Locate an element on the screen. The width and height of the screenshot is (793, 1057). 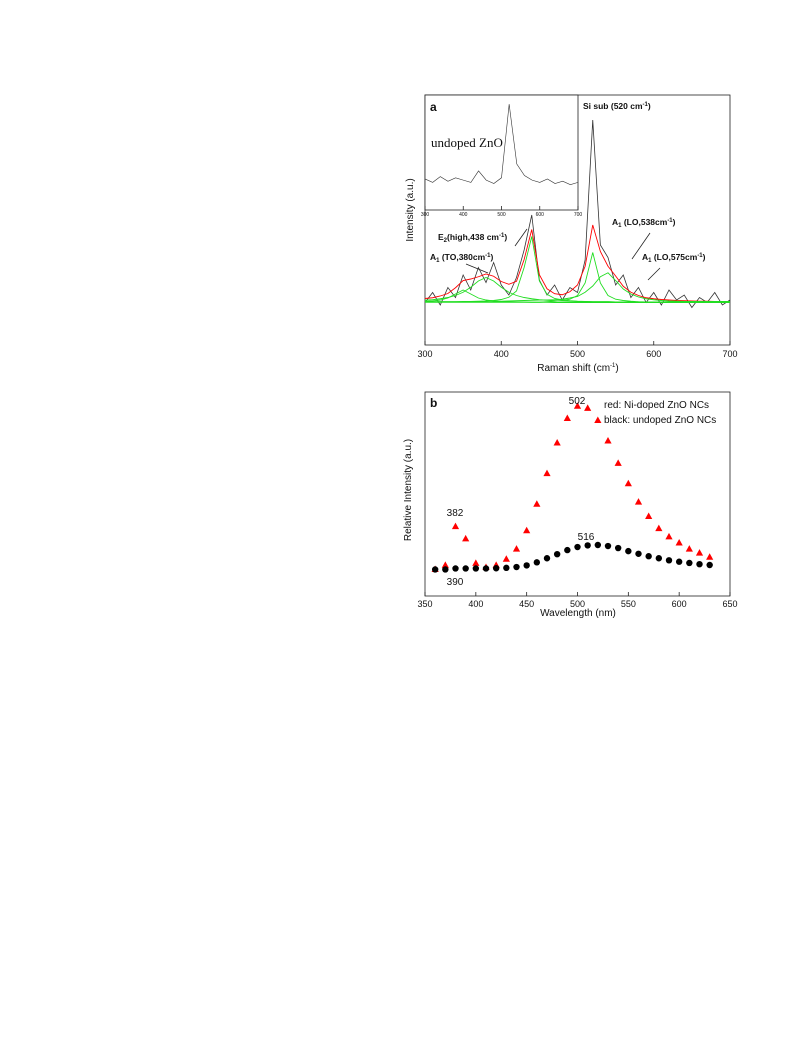
x-tick-label: 550 is located at coordinates (628, 604).